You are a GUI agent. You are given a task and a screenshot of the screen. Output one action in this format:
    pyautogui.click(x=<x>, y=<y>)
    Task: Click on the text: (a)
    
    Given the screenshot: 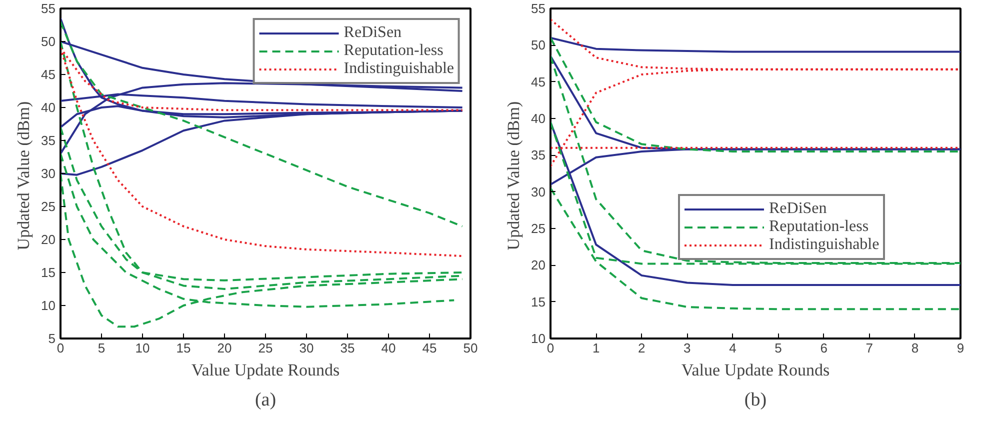 What is the action you would take?
    pyautogui.click(x=265, y=400)
    